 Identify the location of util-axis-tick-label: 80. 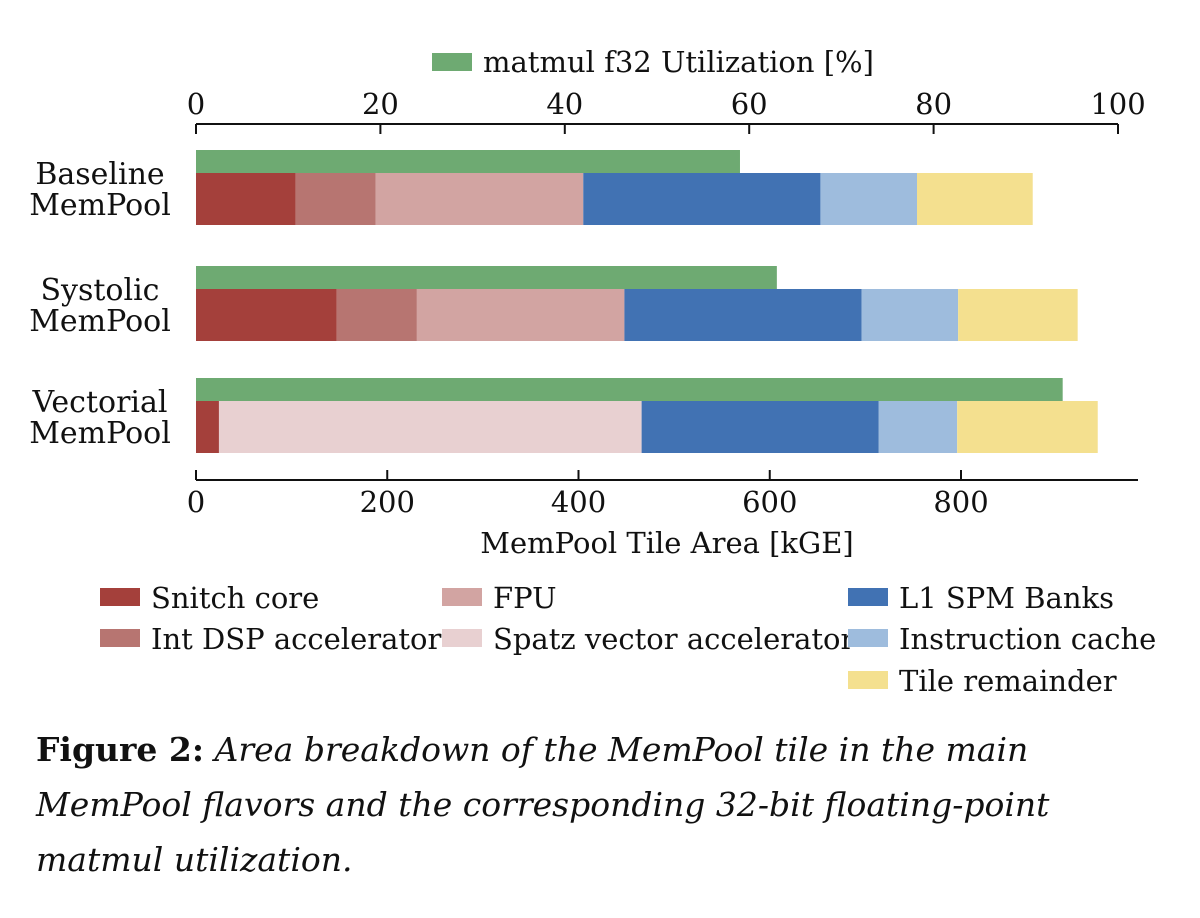
(933, 104).